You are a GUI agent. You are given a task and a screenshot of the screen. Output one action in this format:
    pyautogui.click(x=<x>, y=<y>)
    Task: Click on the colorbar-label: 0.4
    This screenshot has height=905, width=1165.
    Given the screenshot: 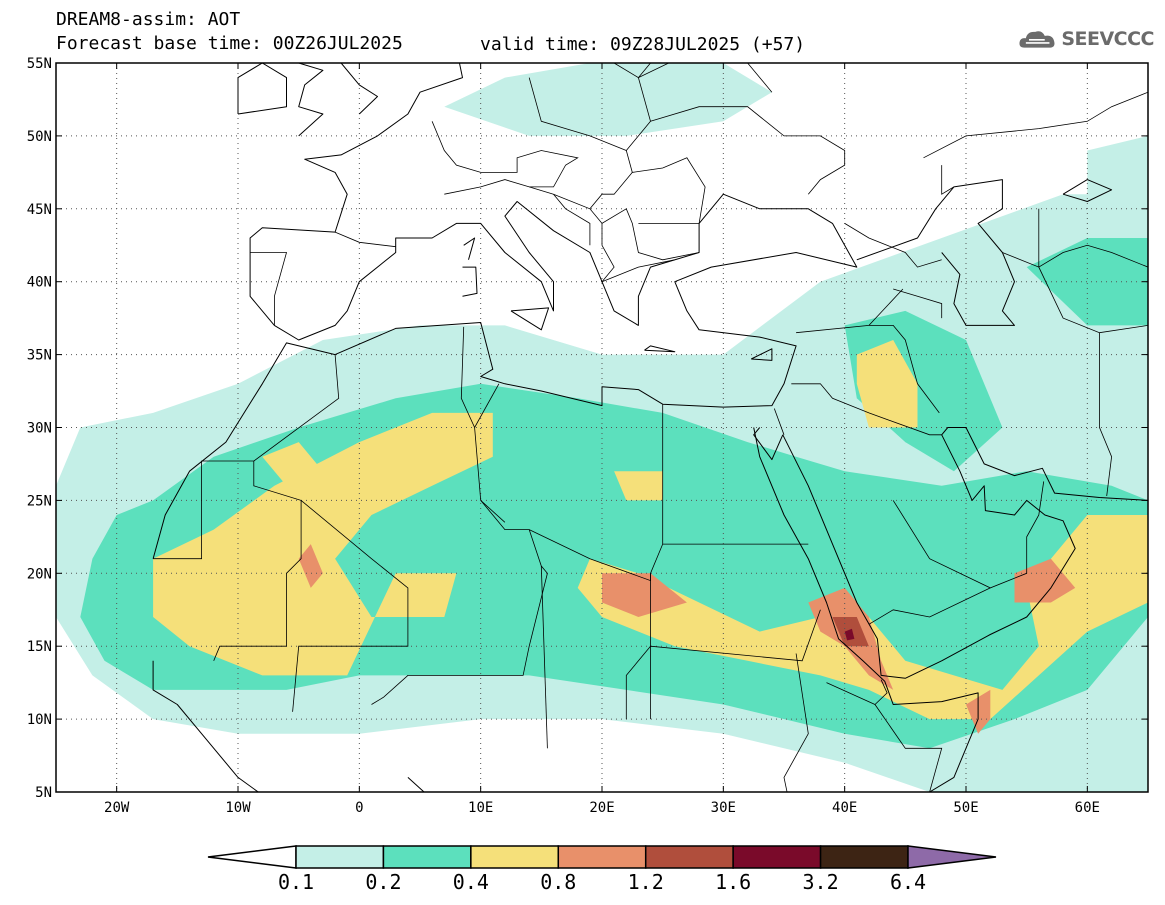 What is the action you would take?
    pyautogui.click(x=471, y=882)
    